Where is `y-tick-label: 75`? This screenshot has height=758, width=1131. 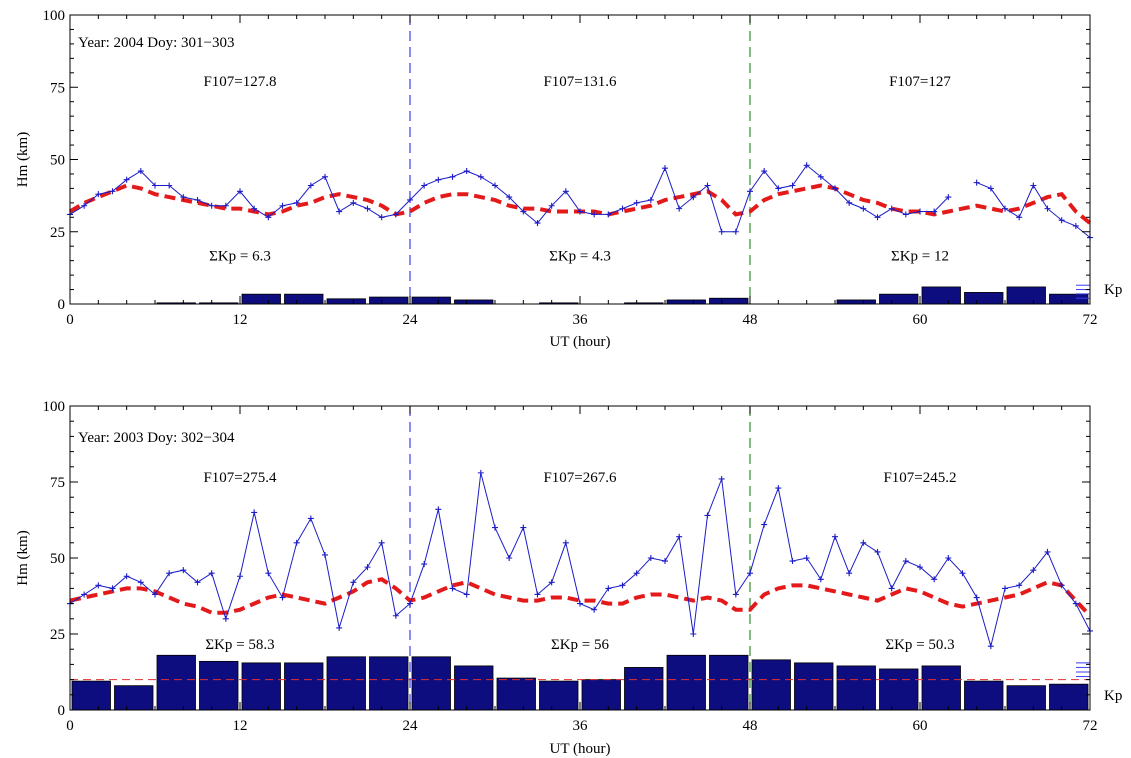
y-tick-label: 75 is located at coordinates (57, 88).